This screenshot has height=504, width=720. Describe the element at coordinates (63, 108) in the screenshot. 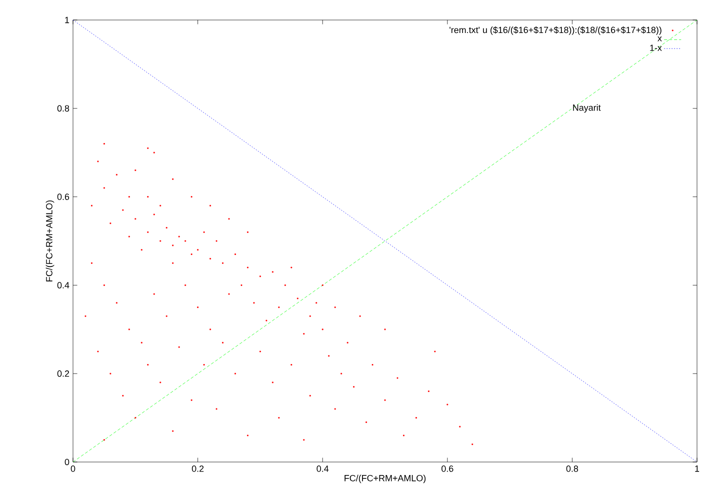

I see `y-tick-label: 0.8` at that location.